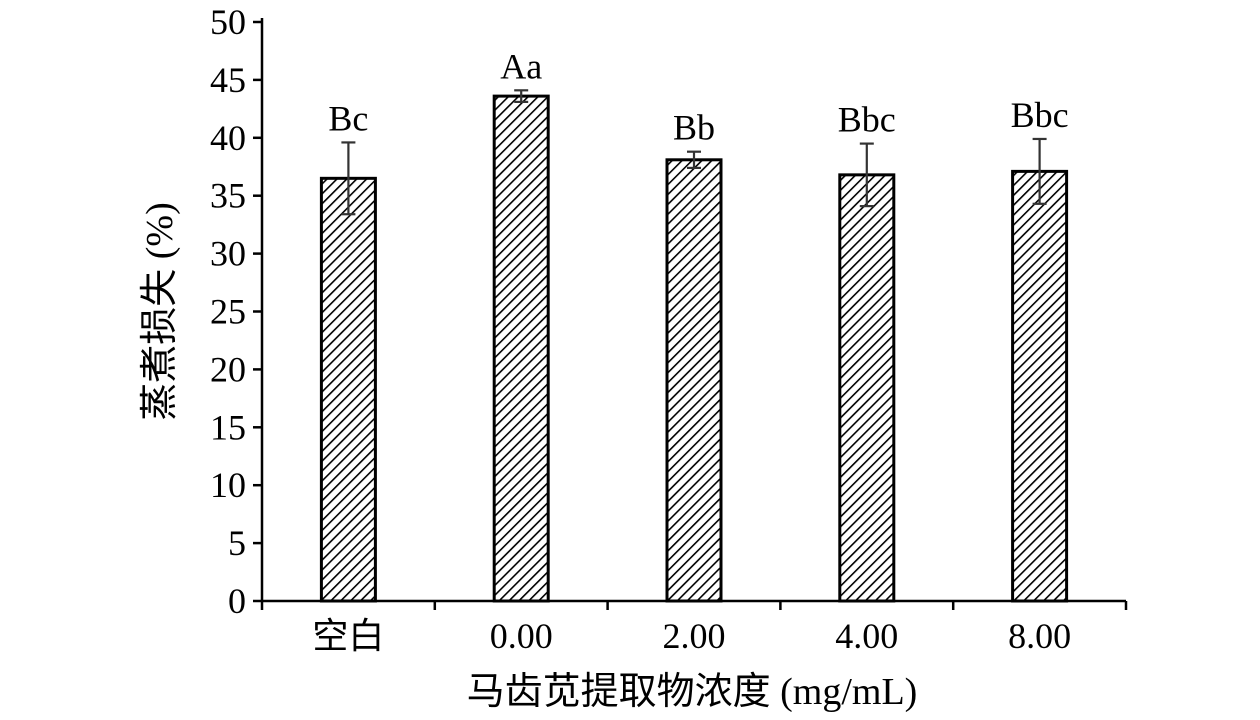 The width and height of the screenshot is (1260, 720). I want to click on x-category-label: 0.00, so click(521, 636).